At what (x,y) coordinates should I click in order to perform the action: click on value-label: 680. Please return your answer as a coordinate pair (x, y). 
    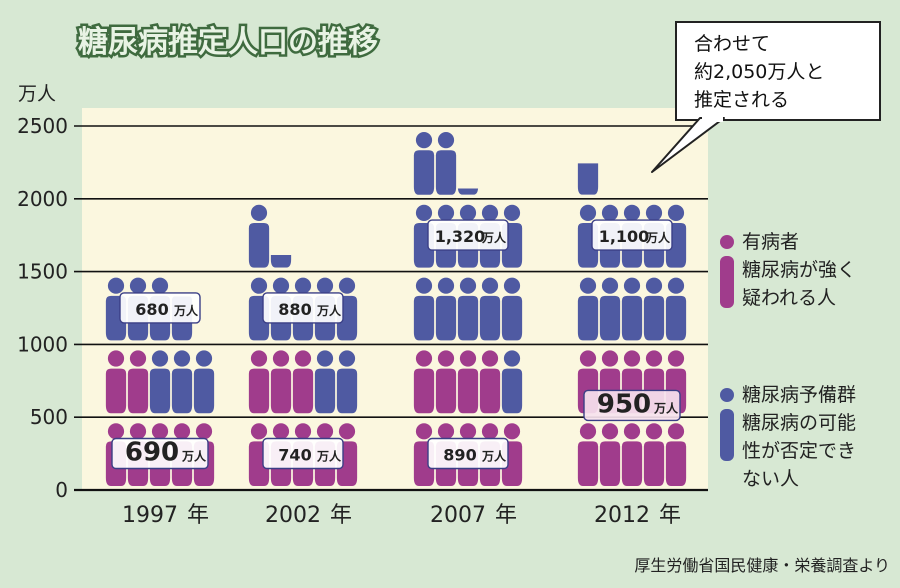
    Looking at the image, I should click on (151, 309).